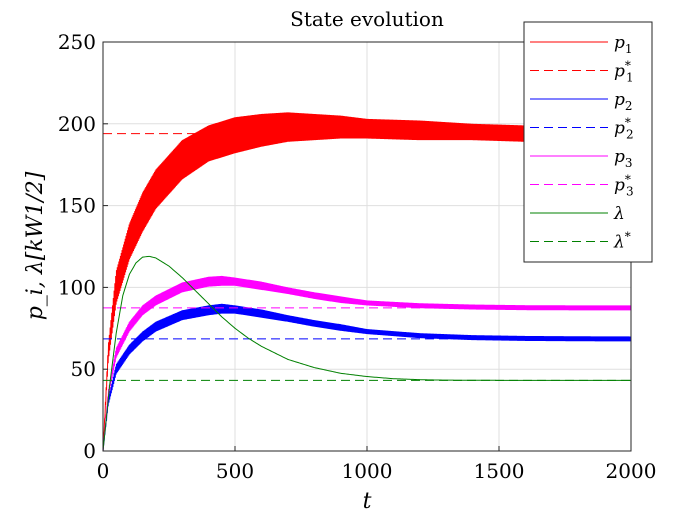 Image resolution: width=673 pixels, height=518 pixels. I want to click on legend-label-8: λ*, so click(622, 241).